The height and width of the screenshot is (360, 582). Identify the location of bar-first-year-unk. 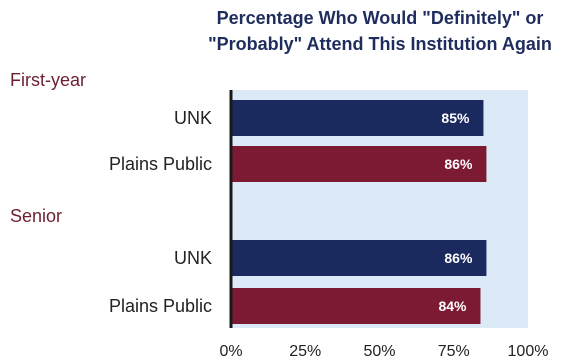
(357, 118).